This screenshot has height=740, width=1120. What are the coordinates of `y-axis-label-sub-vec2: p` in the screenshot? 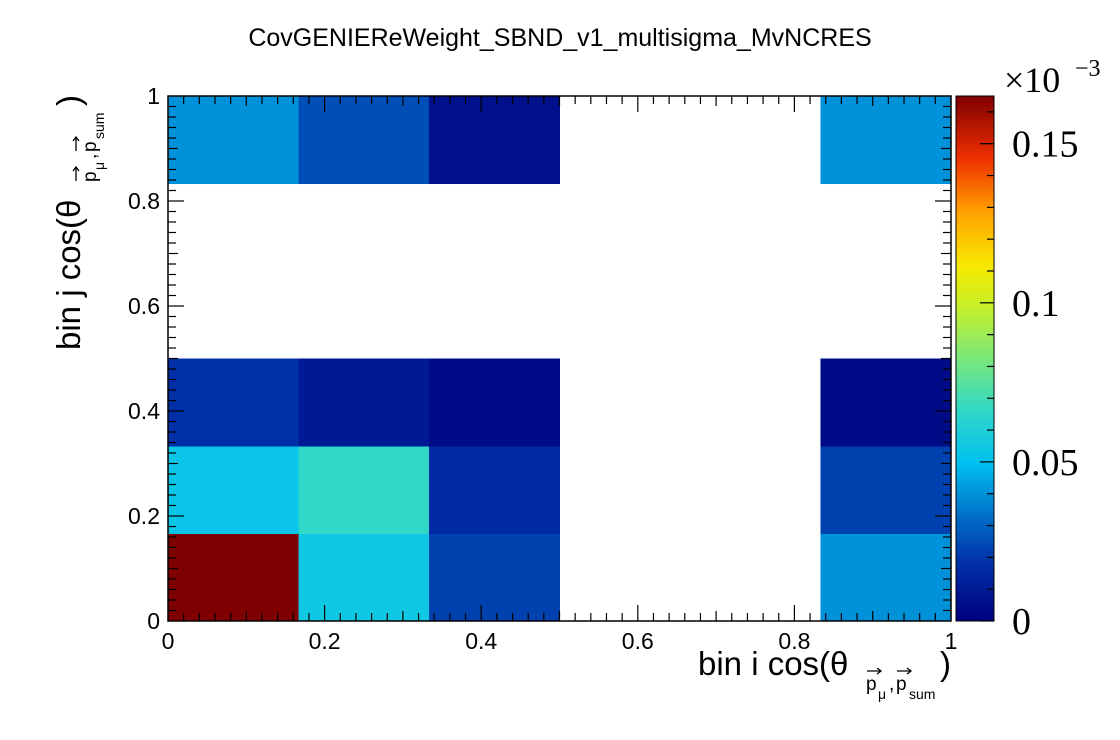 It's located at (90, 146).